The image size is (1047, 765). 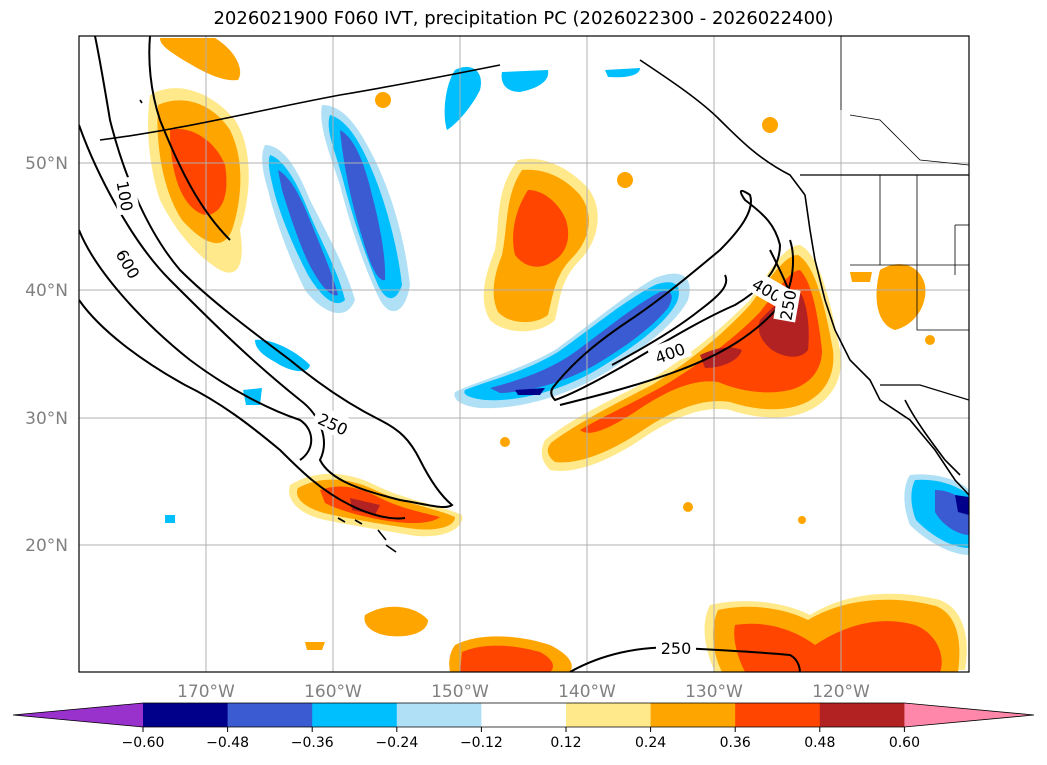 What do you see at coordinates (46, 291) in the screenshot?
I see `lat-label-40n: 40°N` at bounding box center [46, 291].